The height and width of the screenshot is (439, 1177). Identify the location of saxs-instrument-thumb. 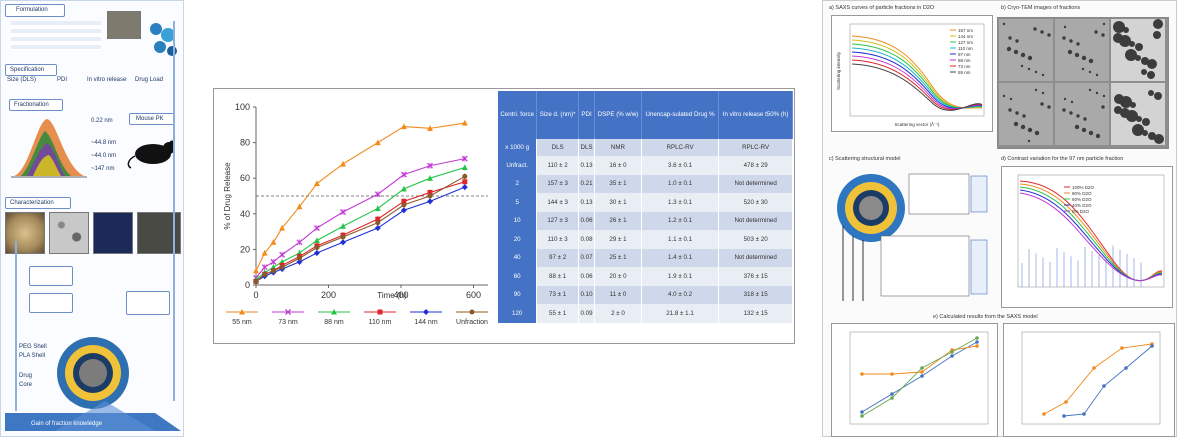
(113, 233).